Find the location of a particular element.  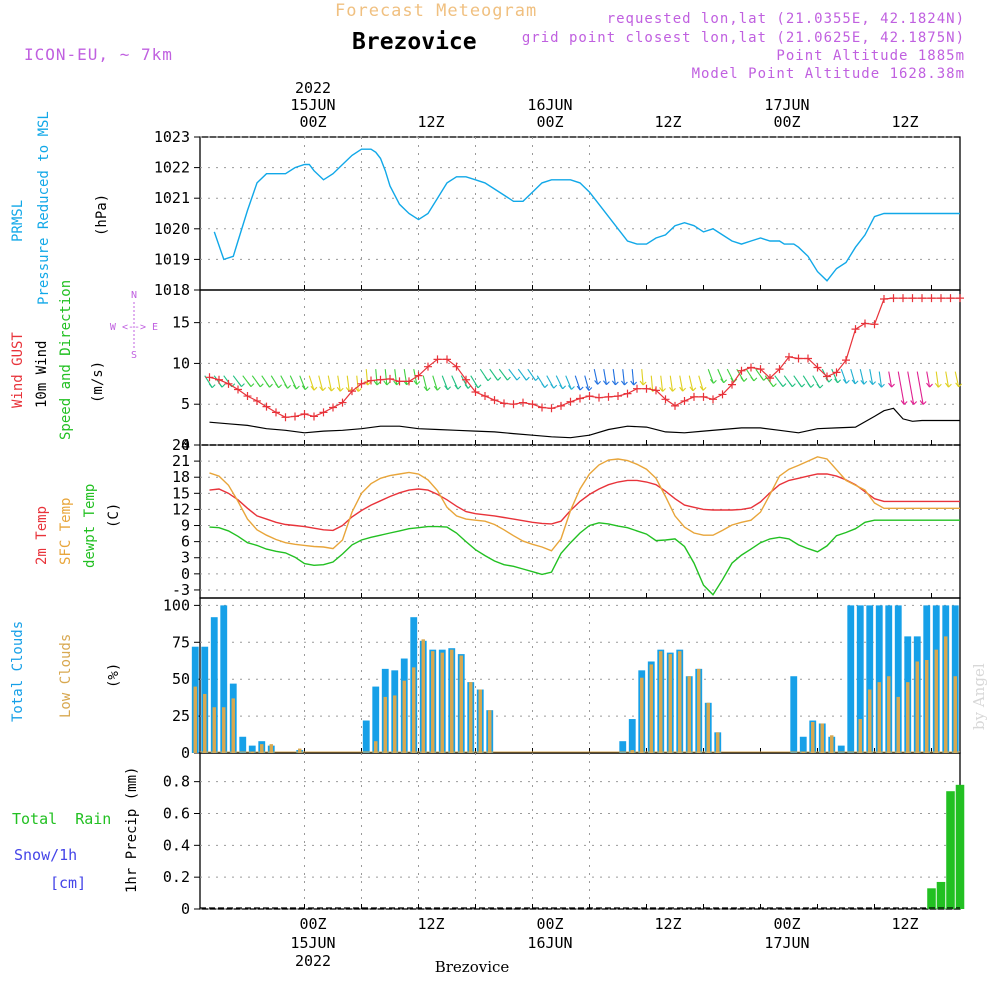

panel-frame-wind is located at coordinates (580, 367).